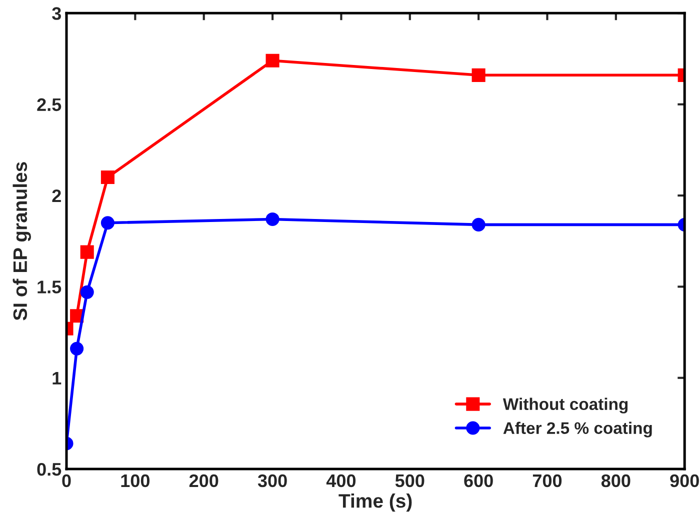 The height and width of the screenshot is (527, 700). I want to click on x-axis-title: Time (s), so click(375, 503).